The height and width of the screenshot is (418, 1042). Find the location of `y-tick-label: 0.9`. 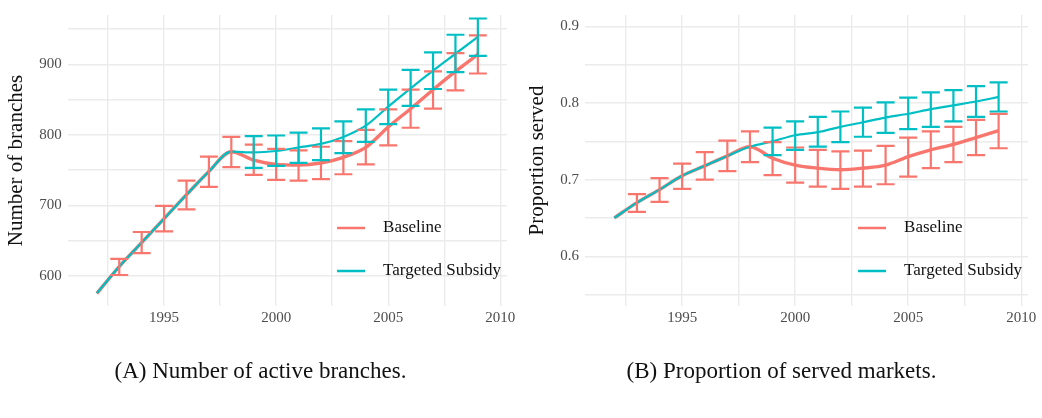

y-tick-label: 0.9 is located at coordinates (569, 25).